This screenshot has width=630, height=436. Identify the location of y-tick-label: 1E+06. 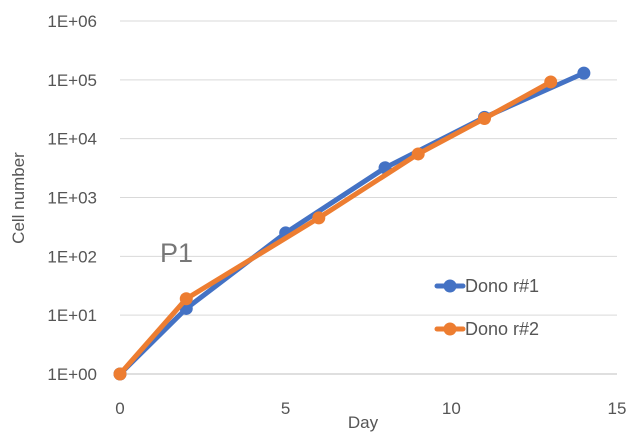
(72, 21).